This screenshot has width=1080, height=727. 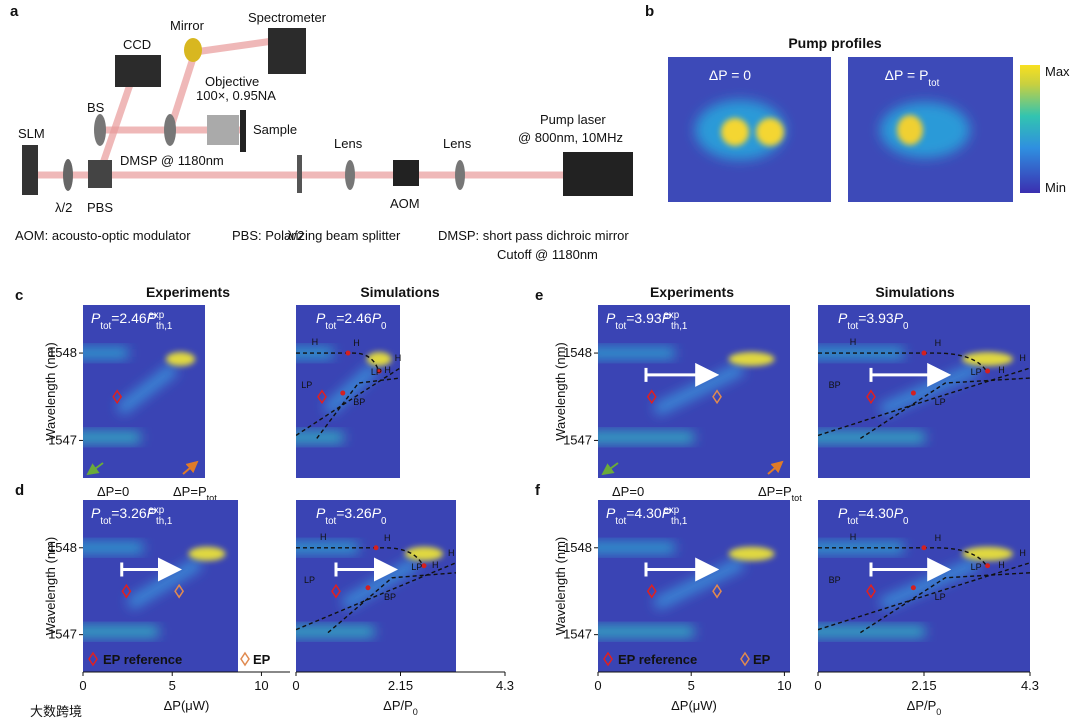 I want to click on part-label: Objective, so click(x=232, y=81).